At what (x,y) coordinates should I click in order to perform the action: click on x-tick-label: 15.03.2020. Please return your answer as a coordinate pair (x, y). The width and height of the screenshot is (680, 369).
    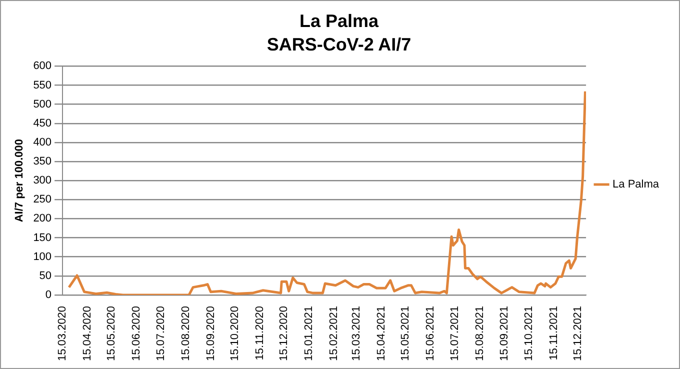
    Looking at the image, I should click on (62, 334).